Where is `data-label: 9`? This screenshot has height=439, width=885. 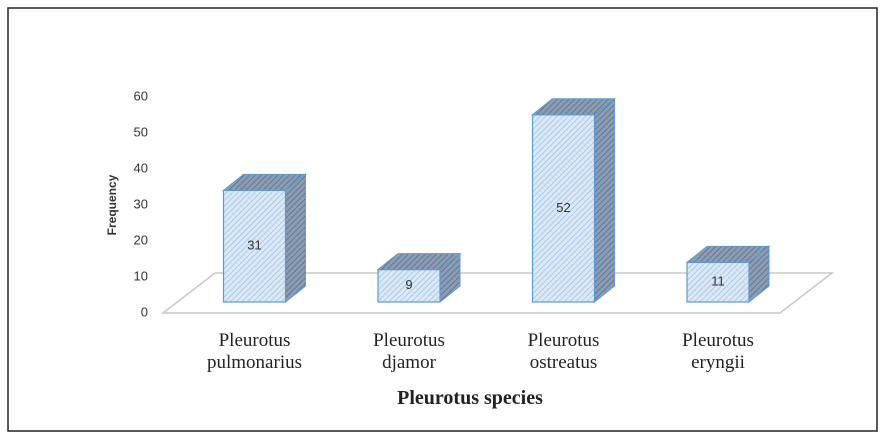
data-label: 9 is located at coordinates (408, 284).